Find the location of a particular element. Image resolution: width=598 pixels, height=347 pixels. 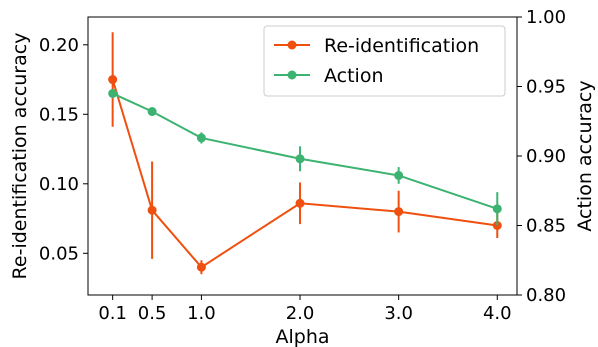

x-axis-label: Alpha is located at coordinates (302, 336).